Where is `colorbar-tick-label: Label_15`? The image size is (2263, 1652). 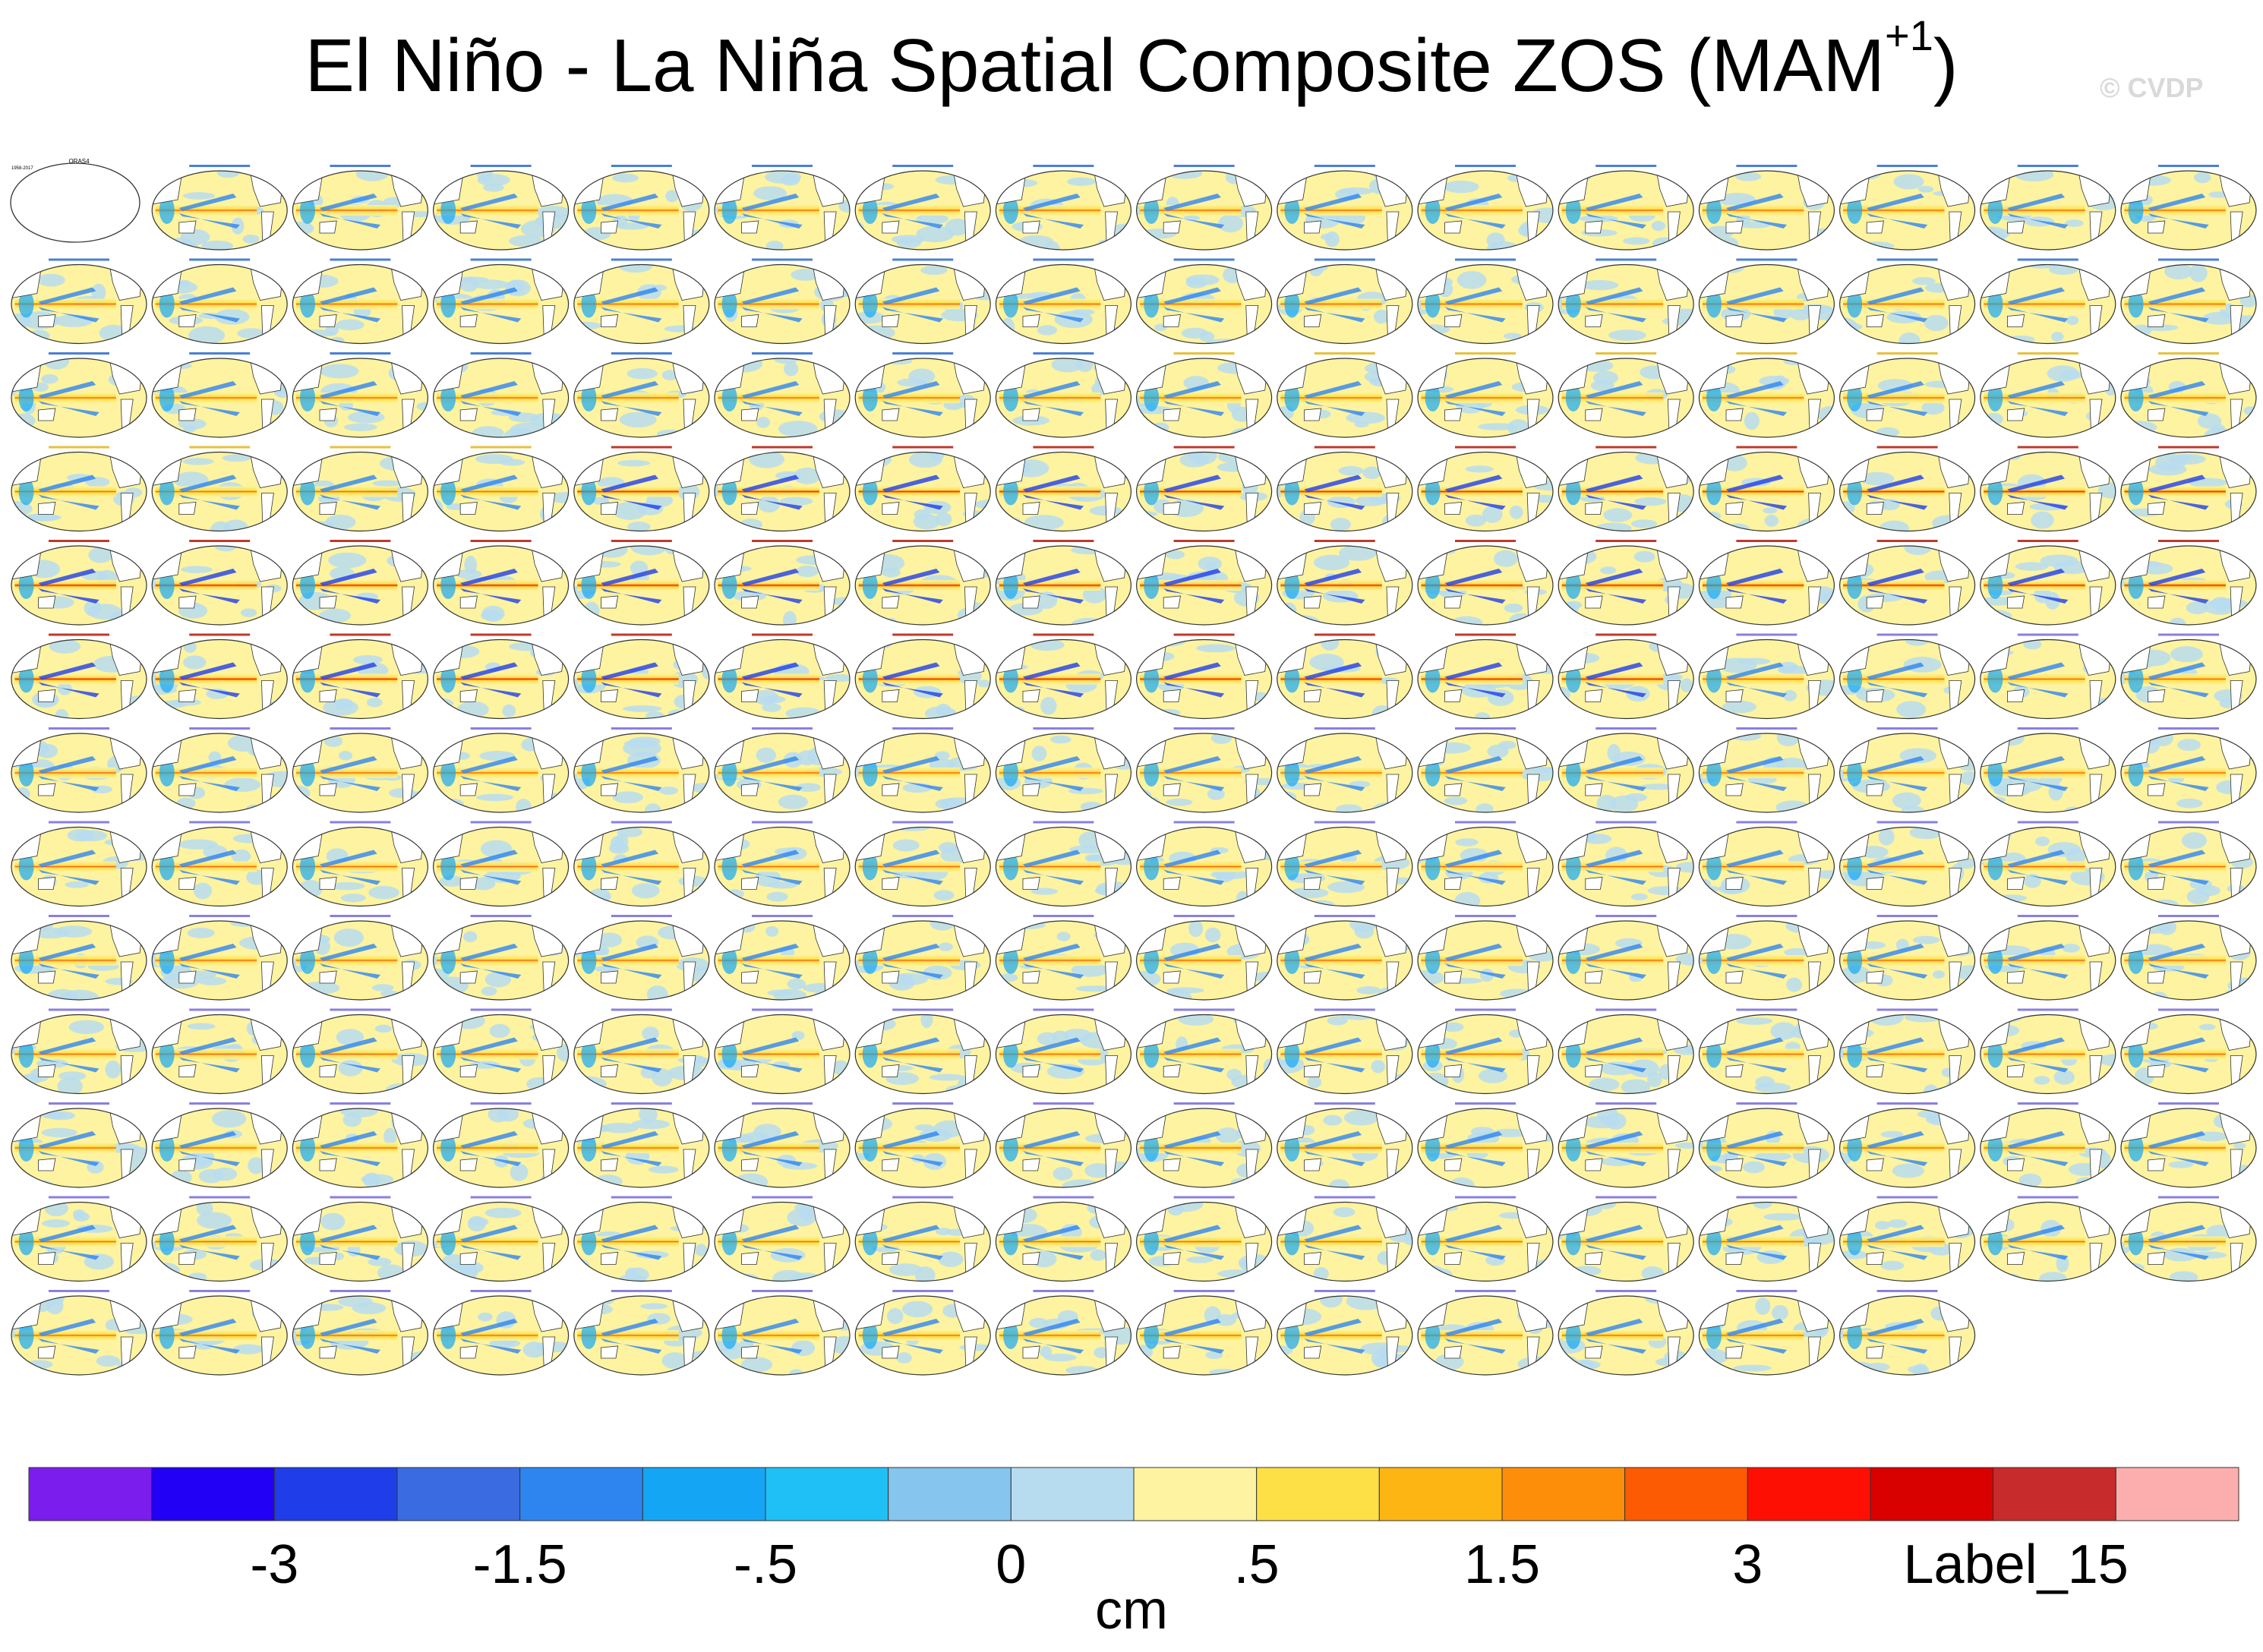 colorbar-tick-label: Label_15 is located at coordinates (2016, 1564).